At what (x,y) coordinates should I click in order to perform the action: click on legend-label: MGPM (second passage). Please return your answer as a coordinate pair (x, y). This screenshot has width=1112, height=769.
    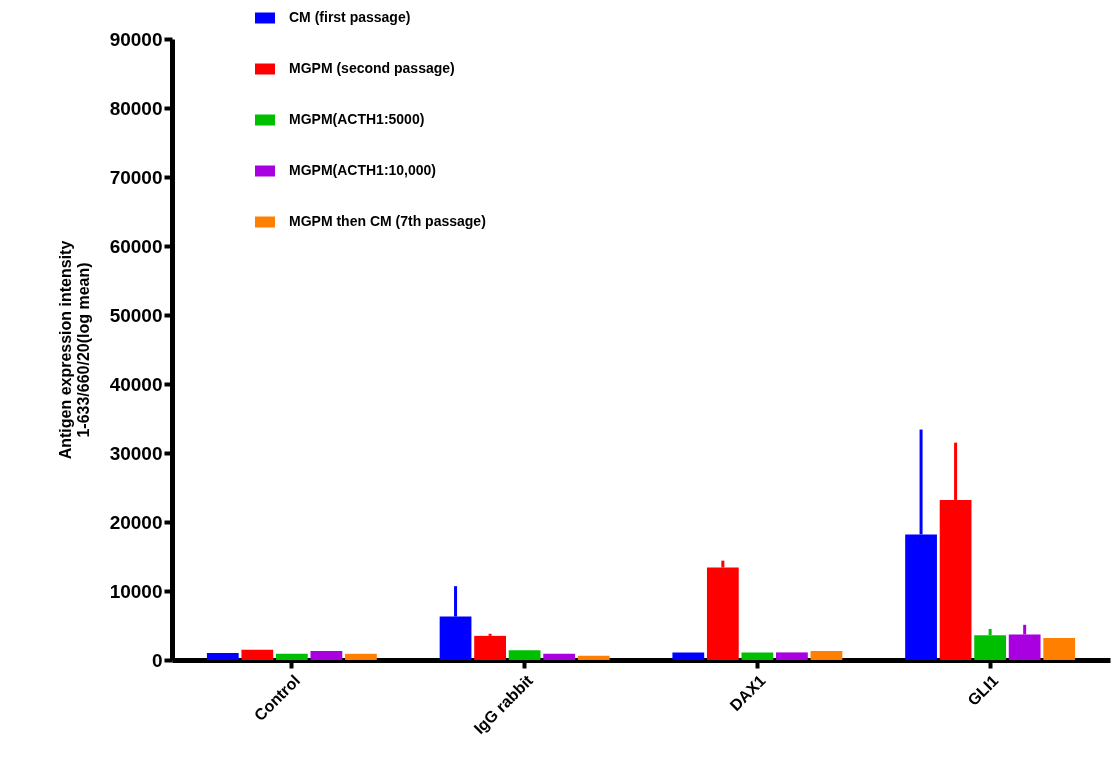
    Looking at the image, I should click on (372, 68).